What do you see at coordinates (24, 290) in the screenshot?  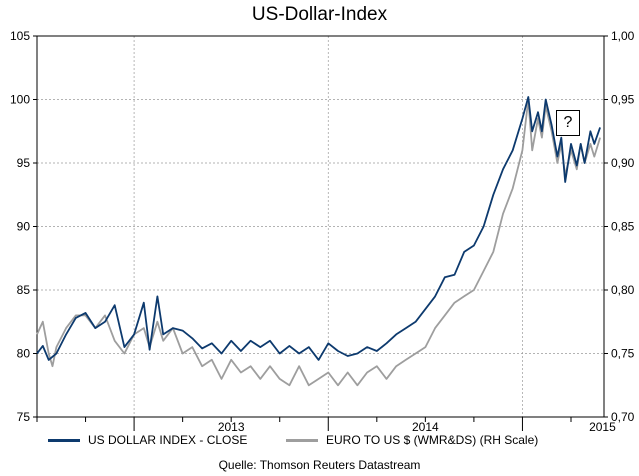 I see `ytick-label-left: 85` at bounding box center [24, 290].